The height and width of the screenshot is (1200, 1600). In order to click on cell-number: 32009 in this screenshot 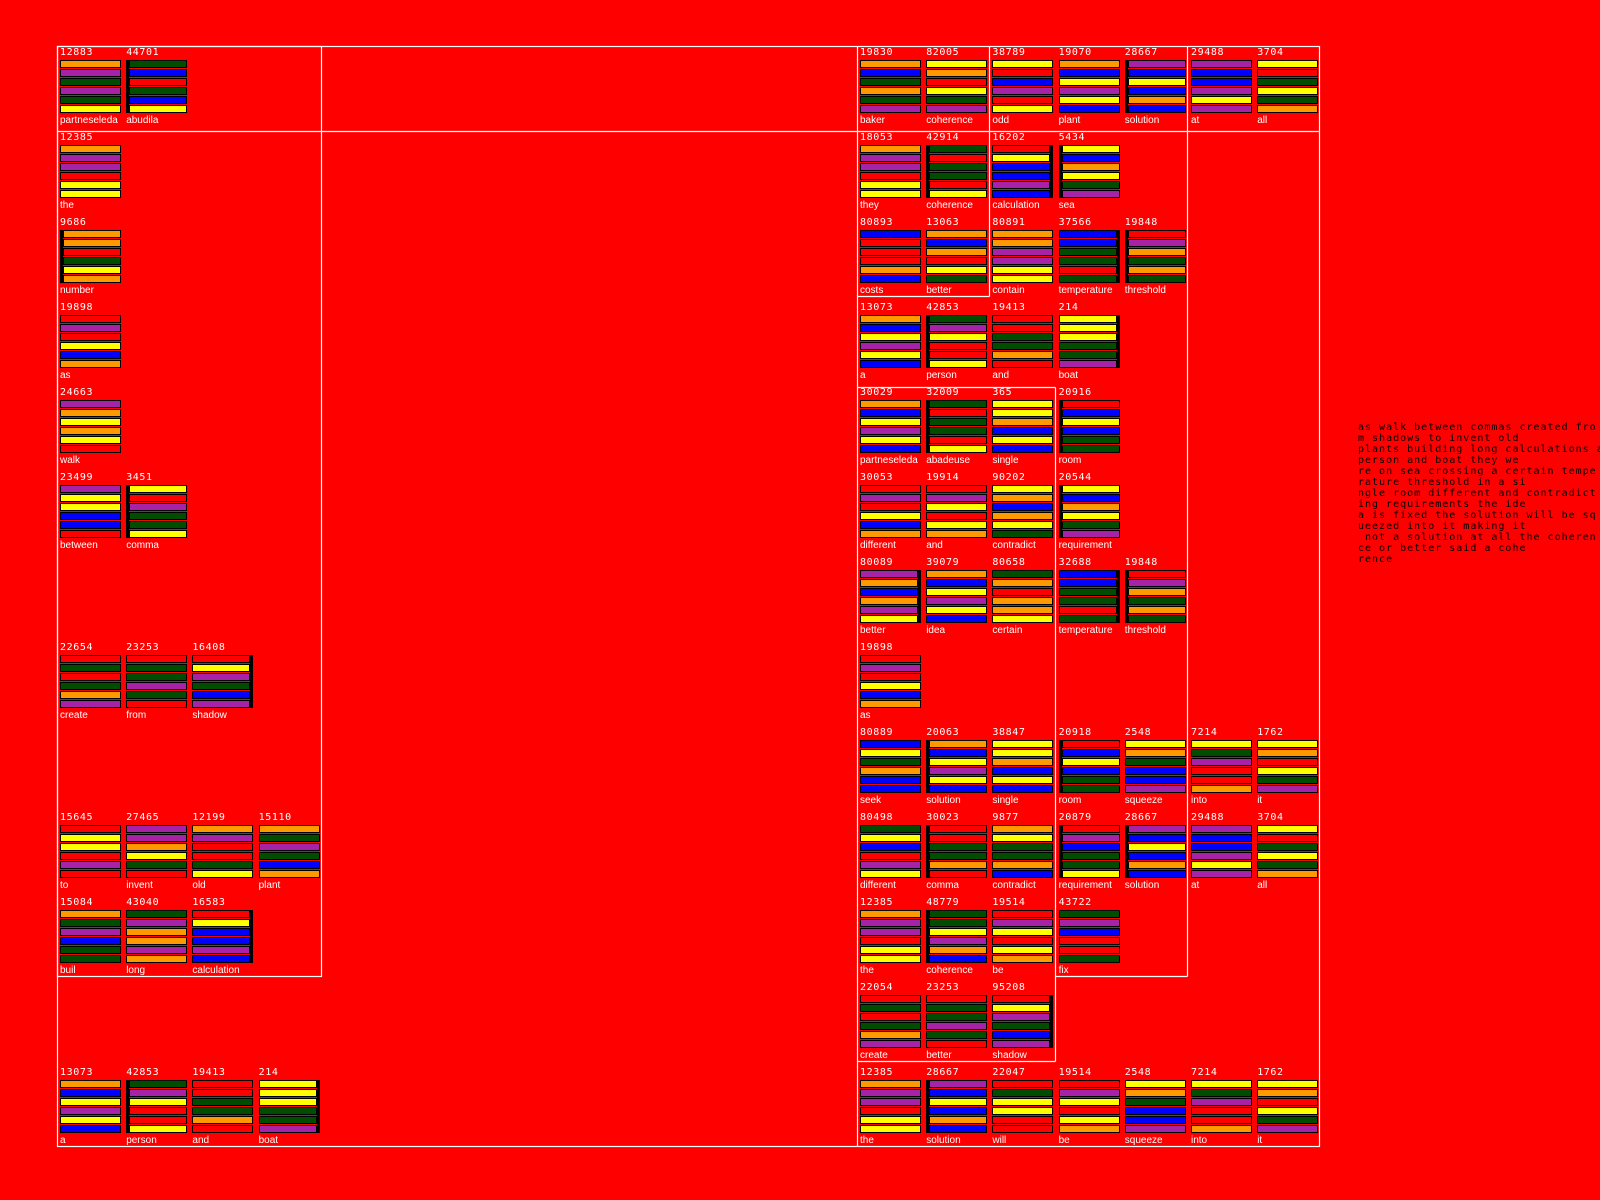, I will do `click(943, 392)`.